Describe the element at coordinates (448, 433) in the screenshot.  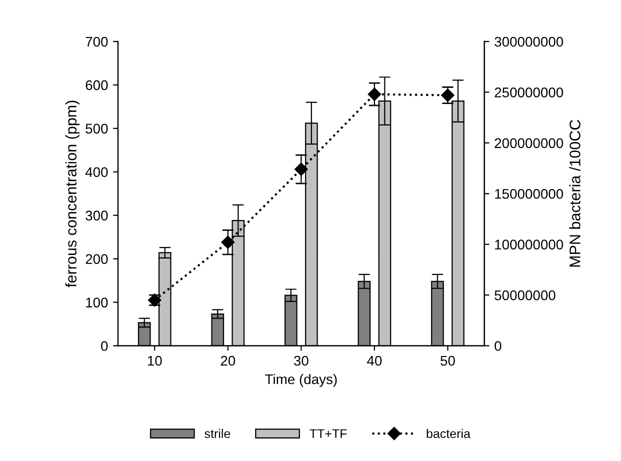
I see `legend-label: bacteria` at that location.